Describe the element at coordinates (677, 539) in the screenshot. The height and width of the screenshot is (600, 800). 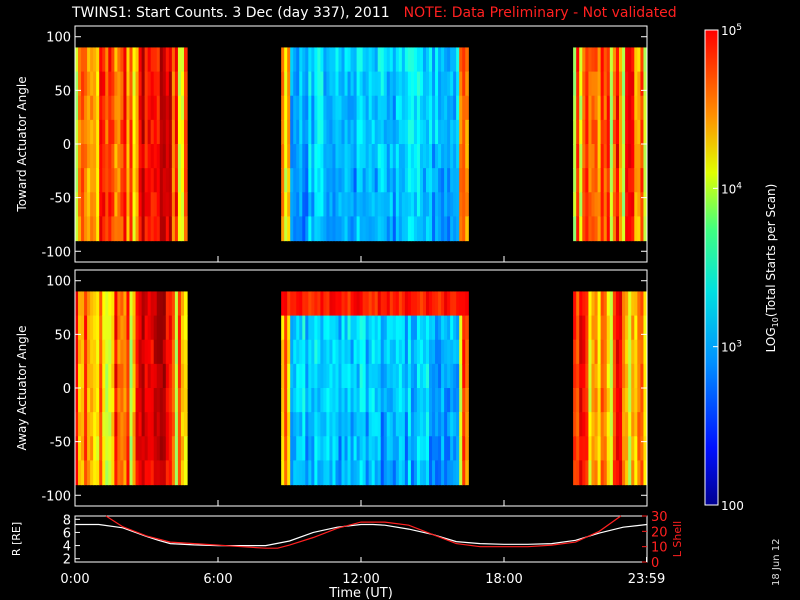
I see `ylabel-lshell: L Shell` at that location.